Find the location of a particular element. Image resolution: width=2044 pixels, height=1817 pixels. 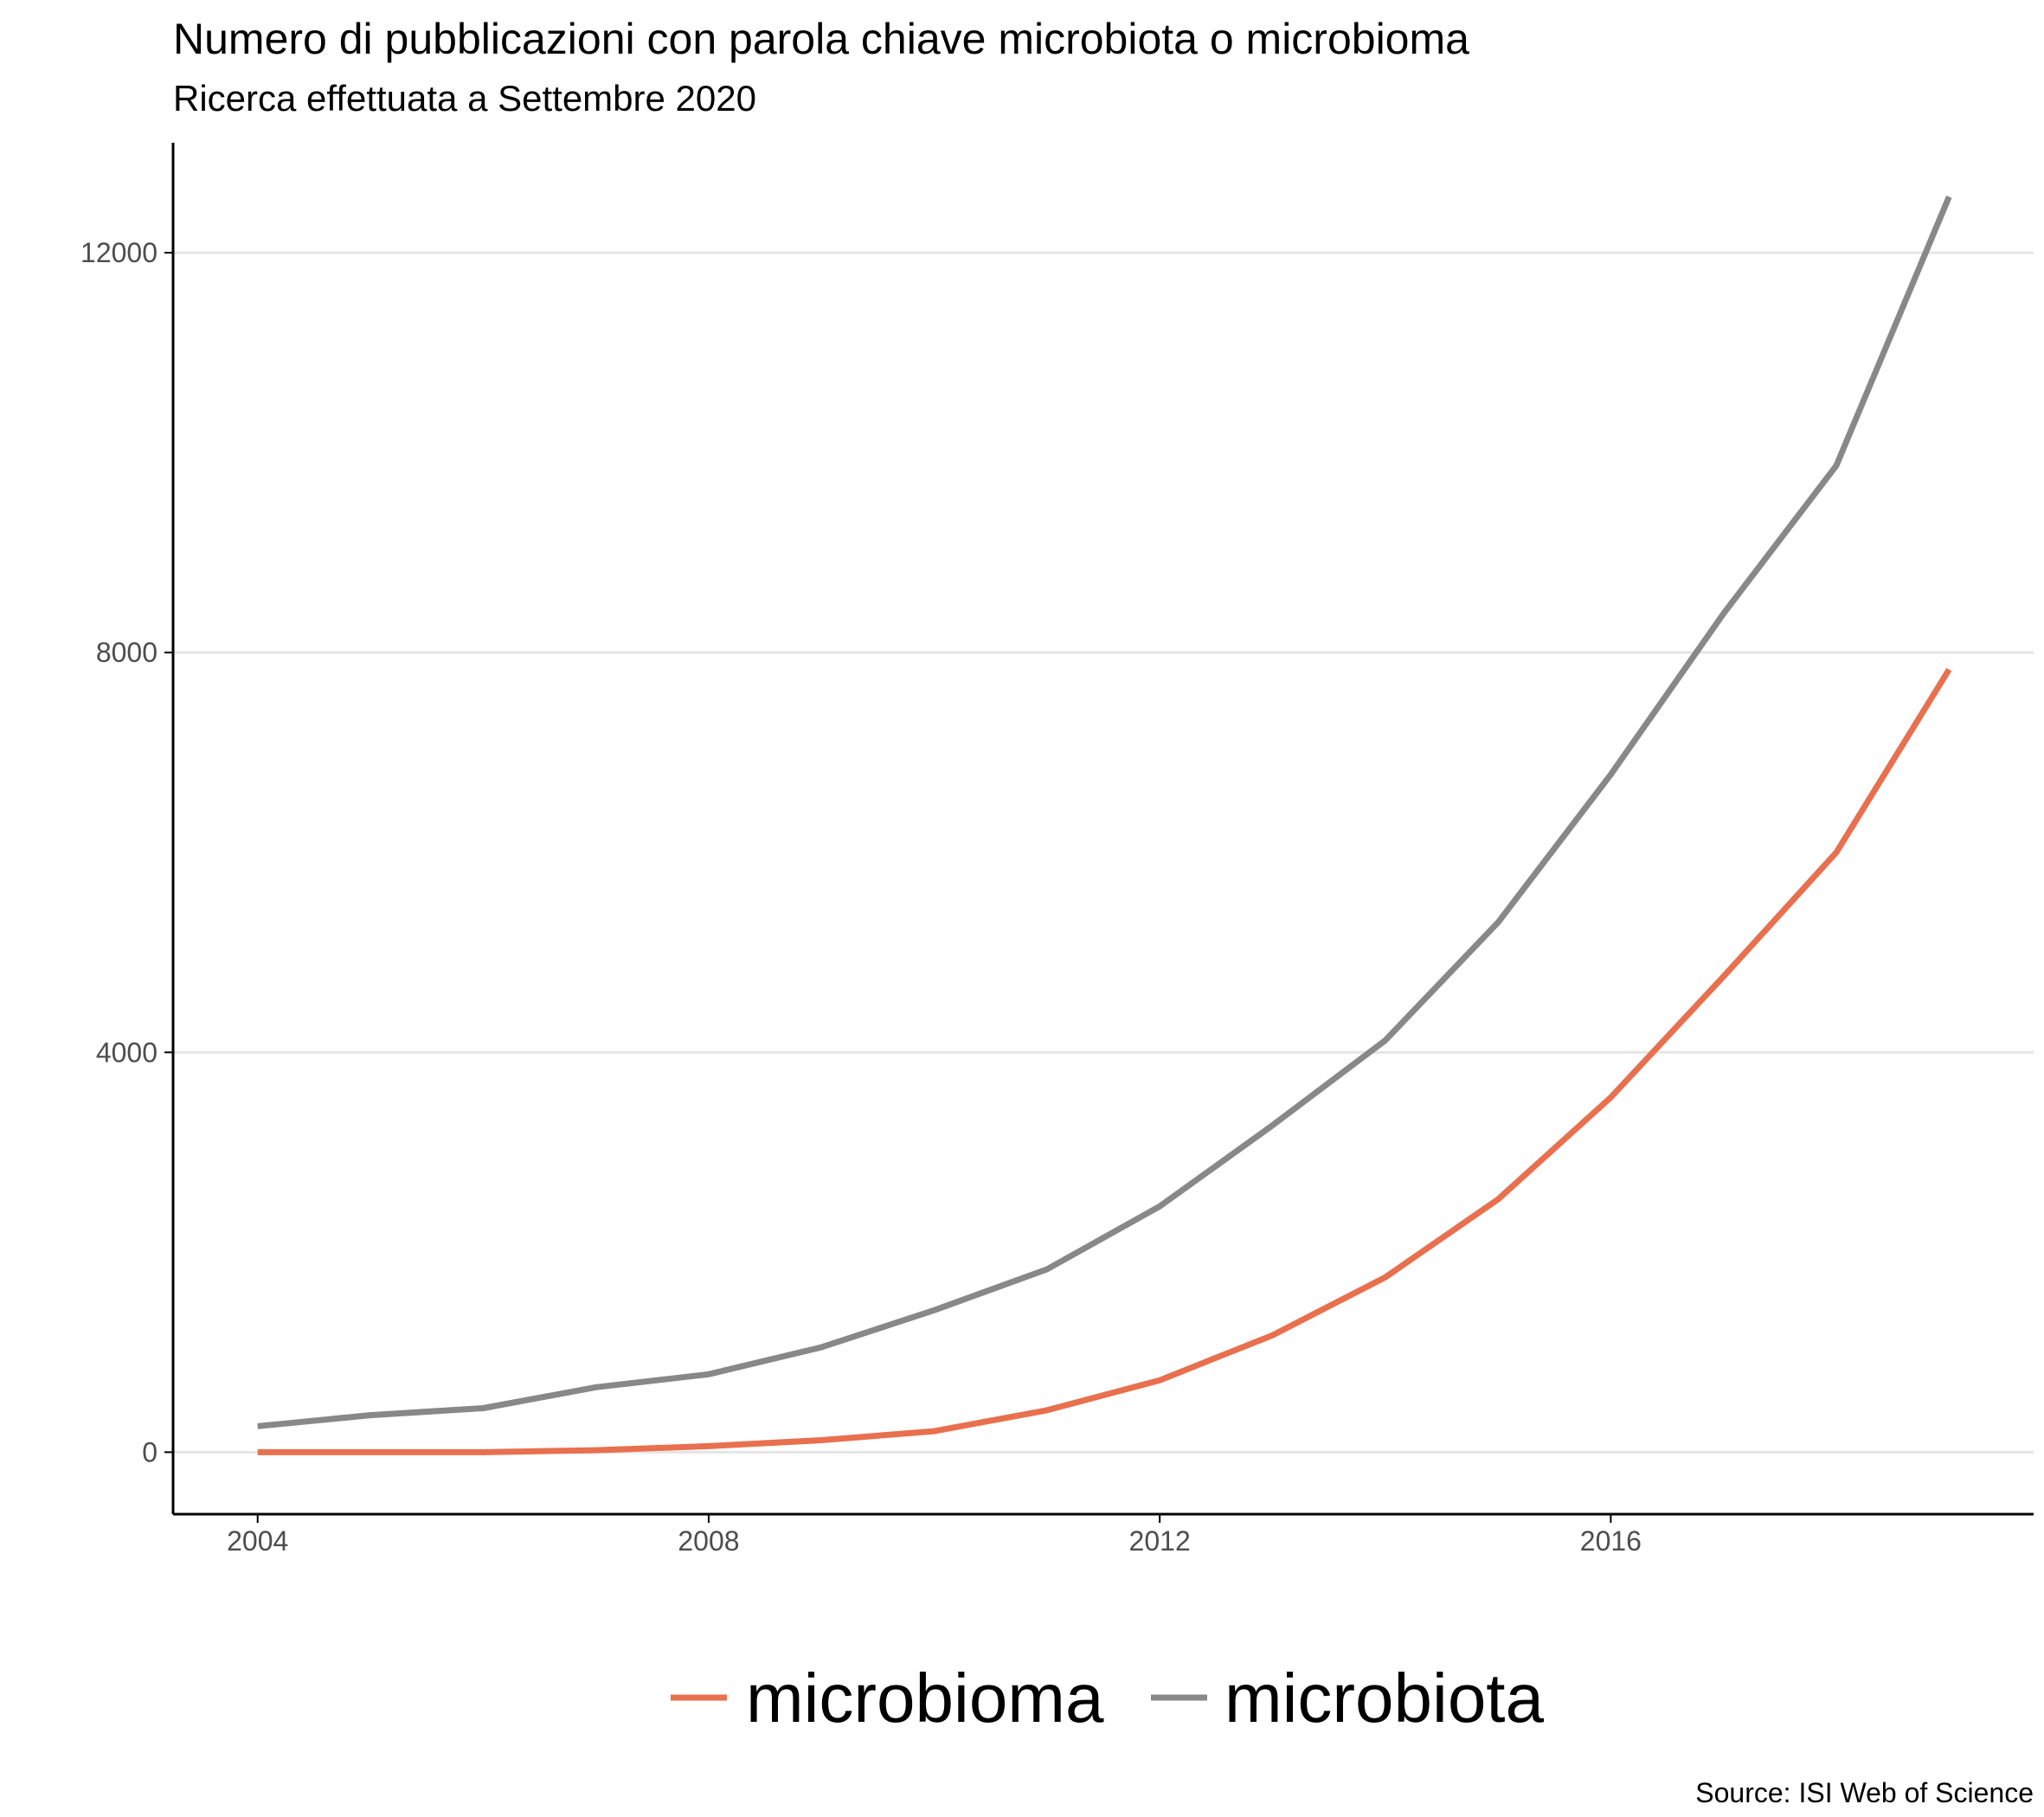

y-axis-ticks: 0 4000 8000 12000 is located at coordinates (127, 852).